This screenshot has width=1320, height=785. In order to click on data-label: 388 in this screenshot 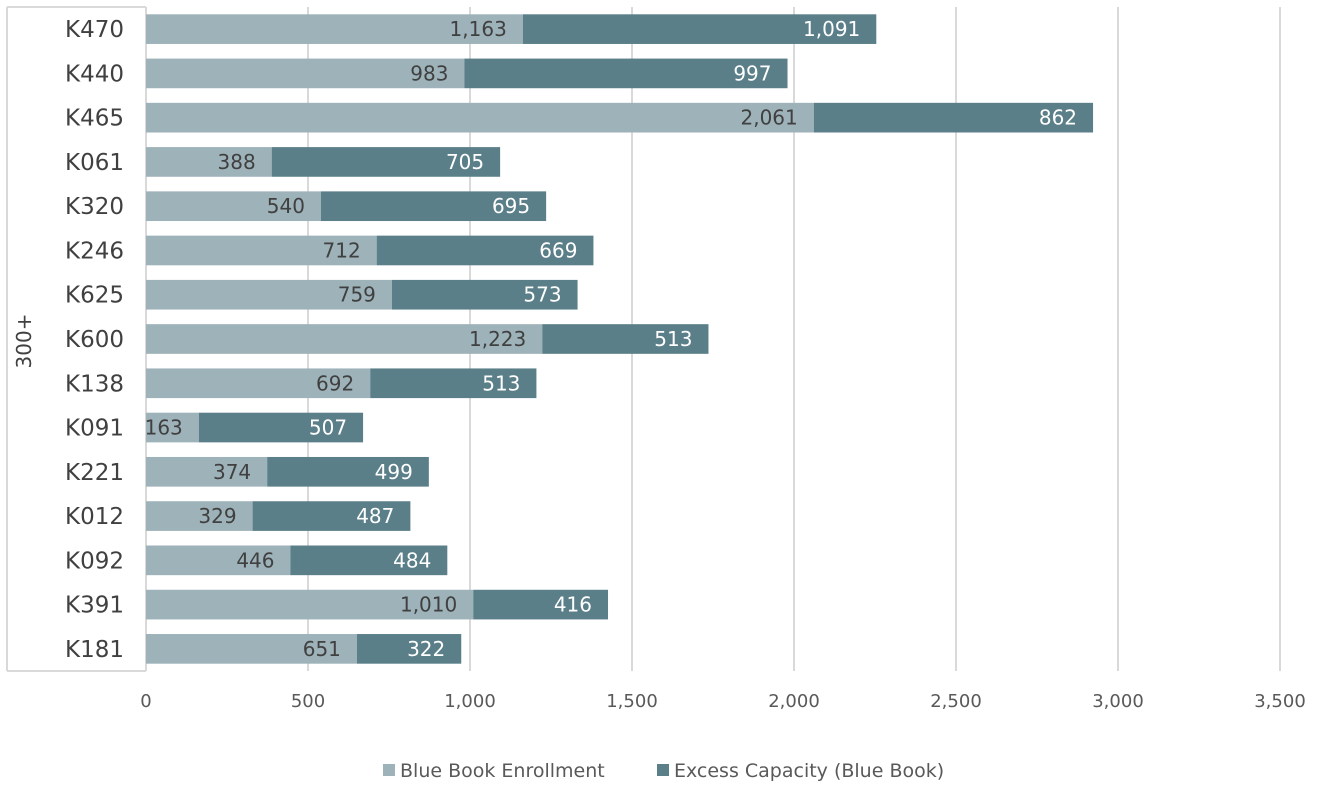, I will do `click(237, 162)`.